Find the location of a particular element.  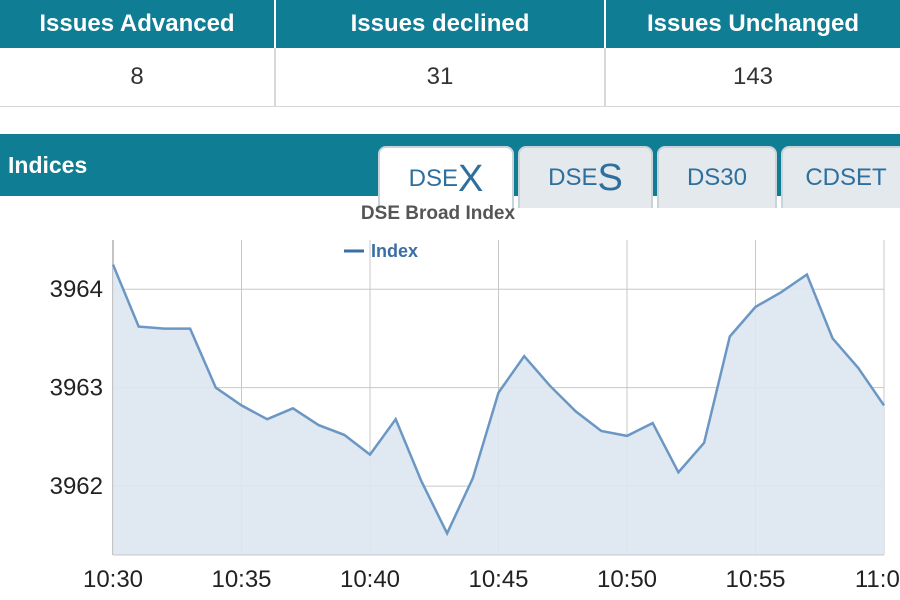

tab-dsex-prefix: DSE is located at coordinates (433, 178).